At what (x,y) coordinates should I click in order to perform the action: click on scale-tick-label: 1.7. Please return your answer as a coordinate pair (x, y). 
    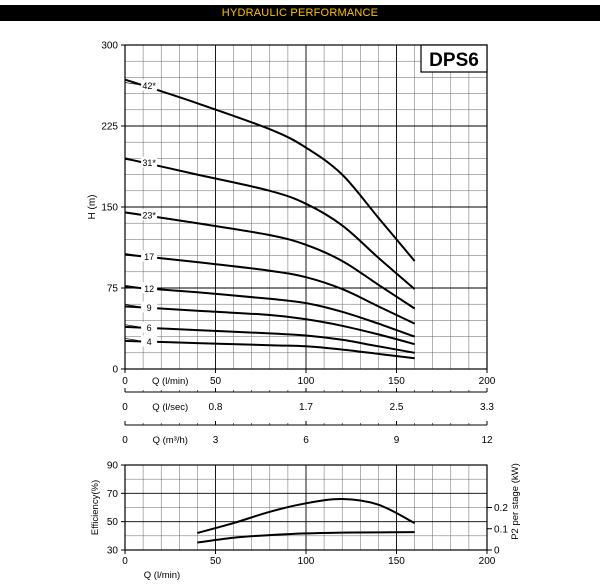
    Looking at the image, I should click on (306, 407).